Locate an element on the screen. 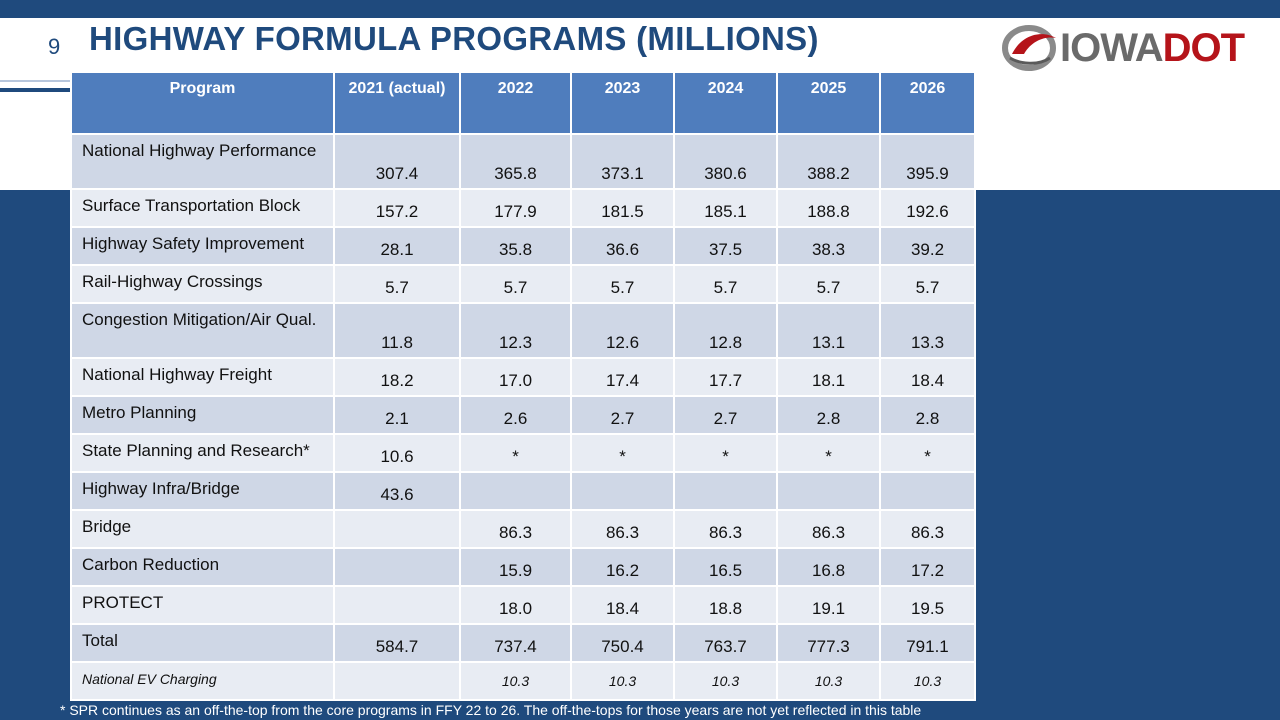  value-cell: 177.9 is located at coordinates (515, 208).